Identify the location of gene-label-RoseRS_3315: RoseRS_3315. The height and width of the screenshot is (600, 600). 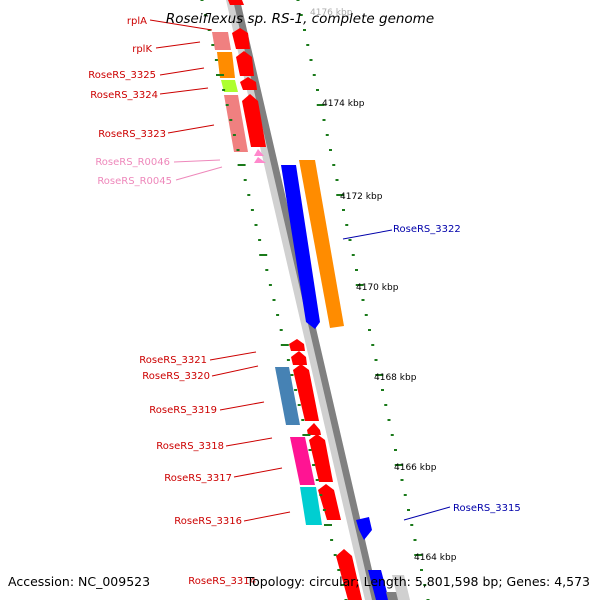
(487, 508).